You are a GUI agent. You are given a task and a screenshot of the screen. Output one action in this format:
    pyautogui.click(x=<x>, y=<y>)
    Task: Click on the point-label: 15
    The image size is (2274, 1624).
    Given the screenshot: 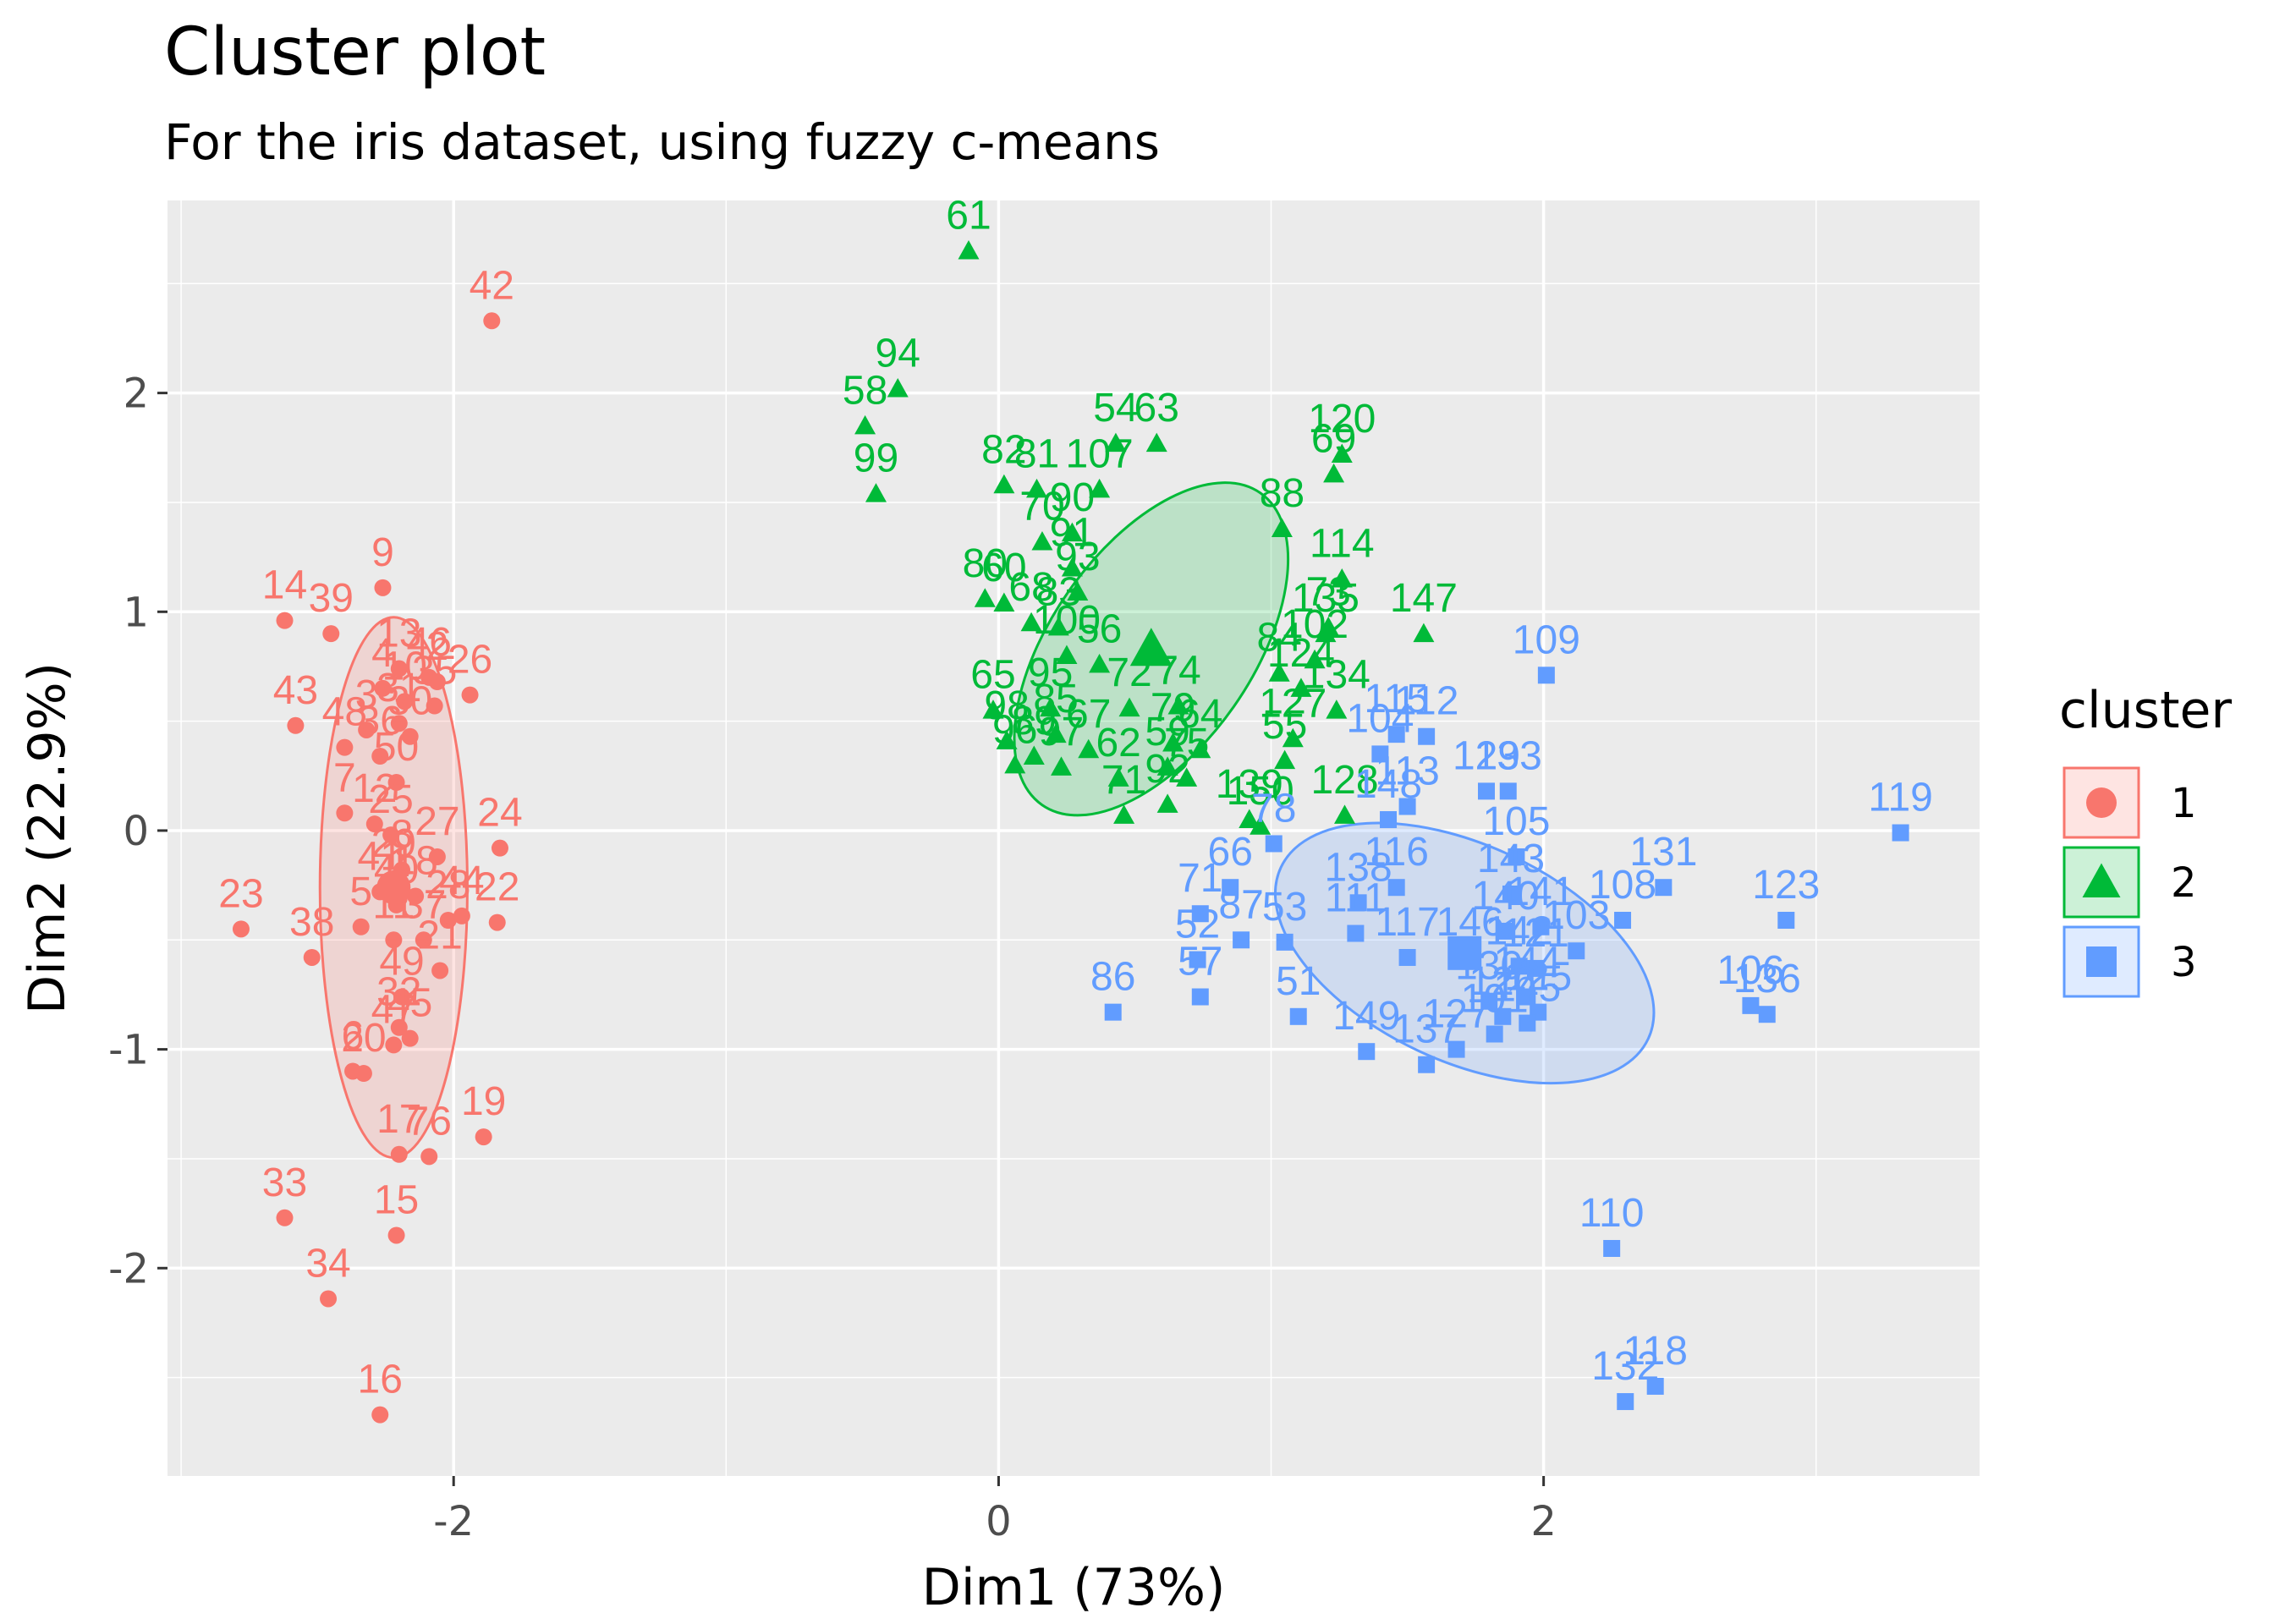 What is the action you would take?
    pyautogui.click(x=396, y=1200)
    